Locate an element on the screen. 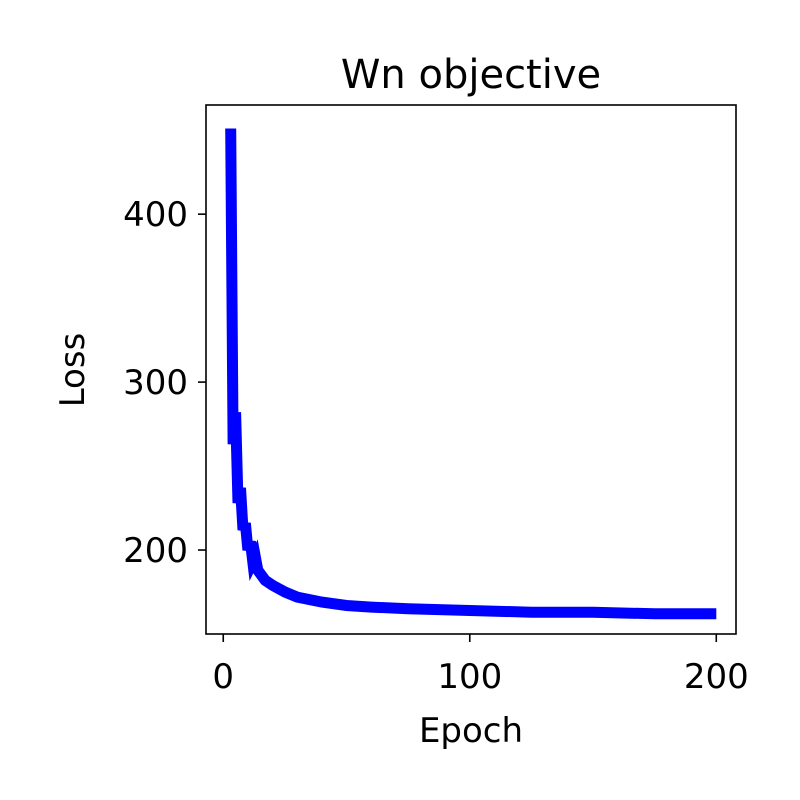  x-axis: 0 100 200 is located at coordinates (480, 665).